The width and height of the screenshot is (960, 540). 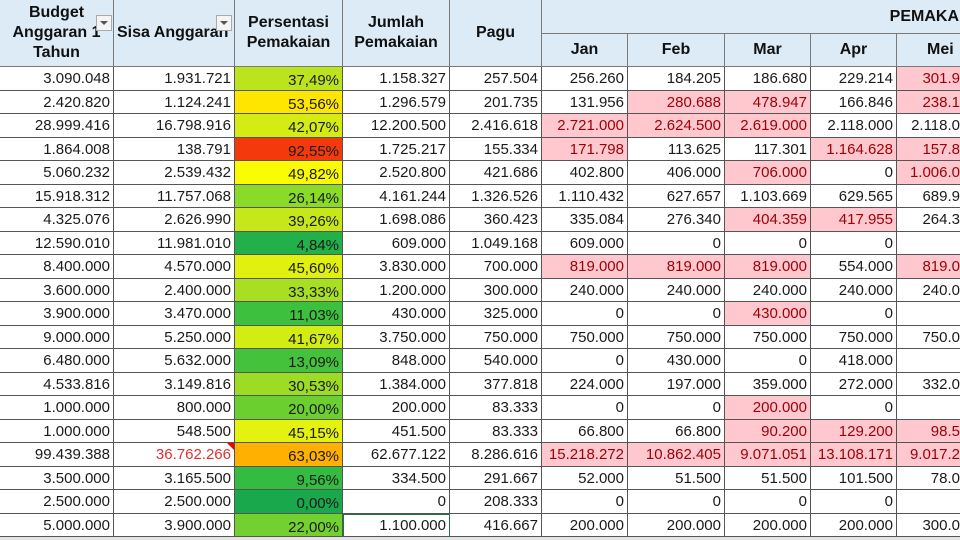 What do you see at coordinates (768, 102) in the screenshot?
I see `cell-mar: 478.947` at bounding box center [768, 102].